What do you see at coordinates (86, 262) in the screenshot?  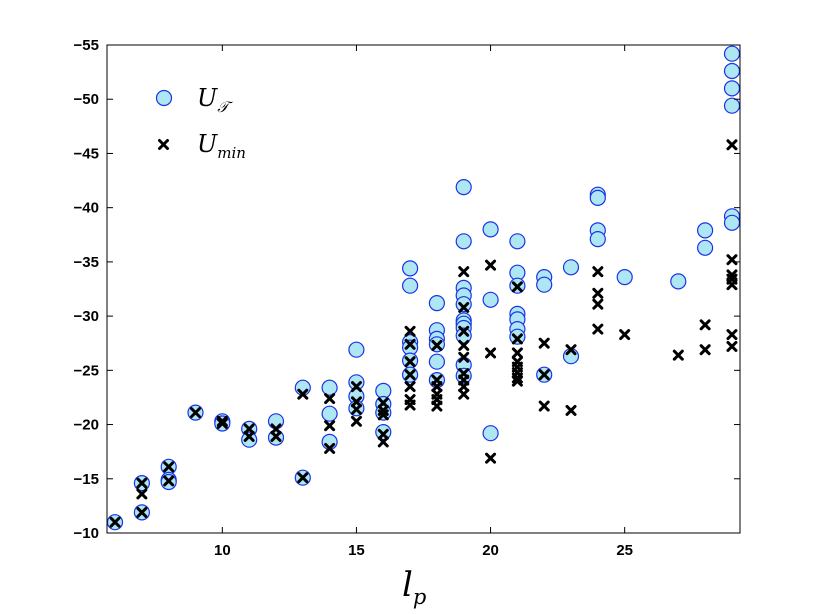 I see `y-tick-label--35: −35` at bounding box center [86, 262].